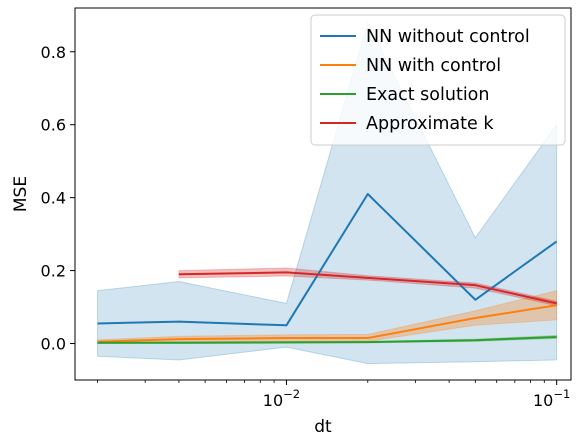  Describe the element at coordinates (53, 271) in the screenshot. I see `y-tick-label: 0.2` at that location.